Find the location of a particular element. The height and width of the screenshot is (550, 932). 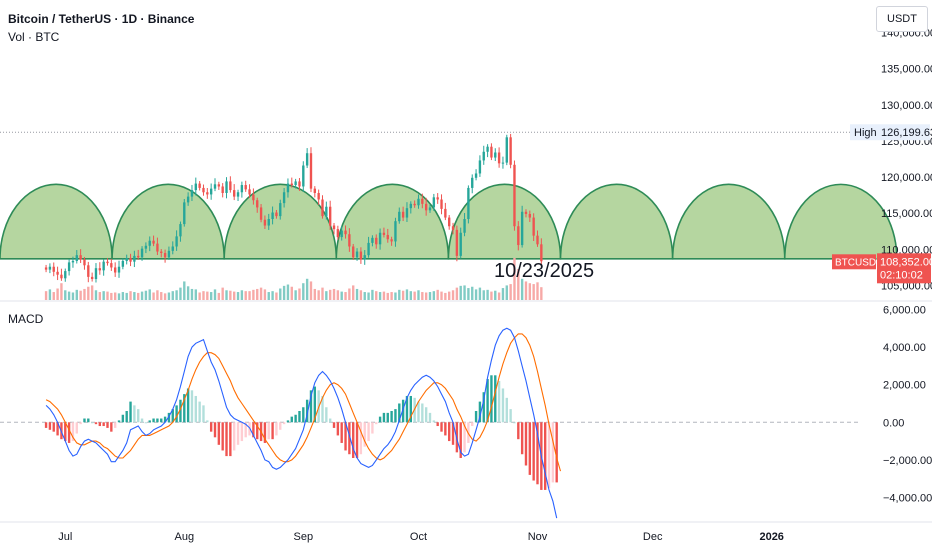

time-tick-5: Dec is located at coordinates (653, 537).